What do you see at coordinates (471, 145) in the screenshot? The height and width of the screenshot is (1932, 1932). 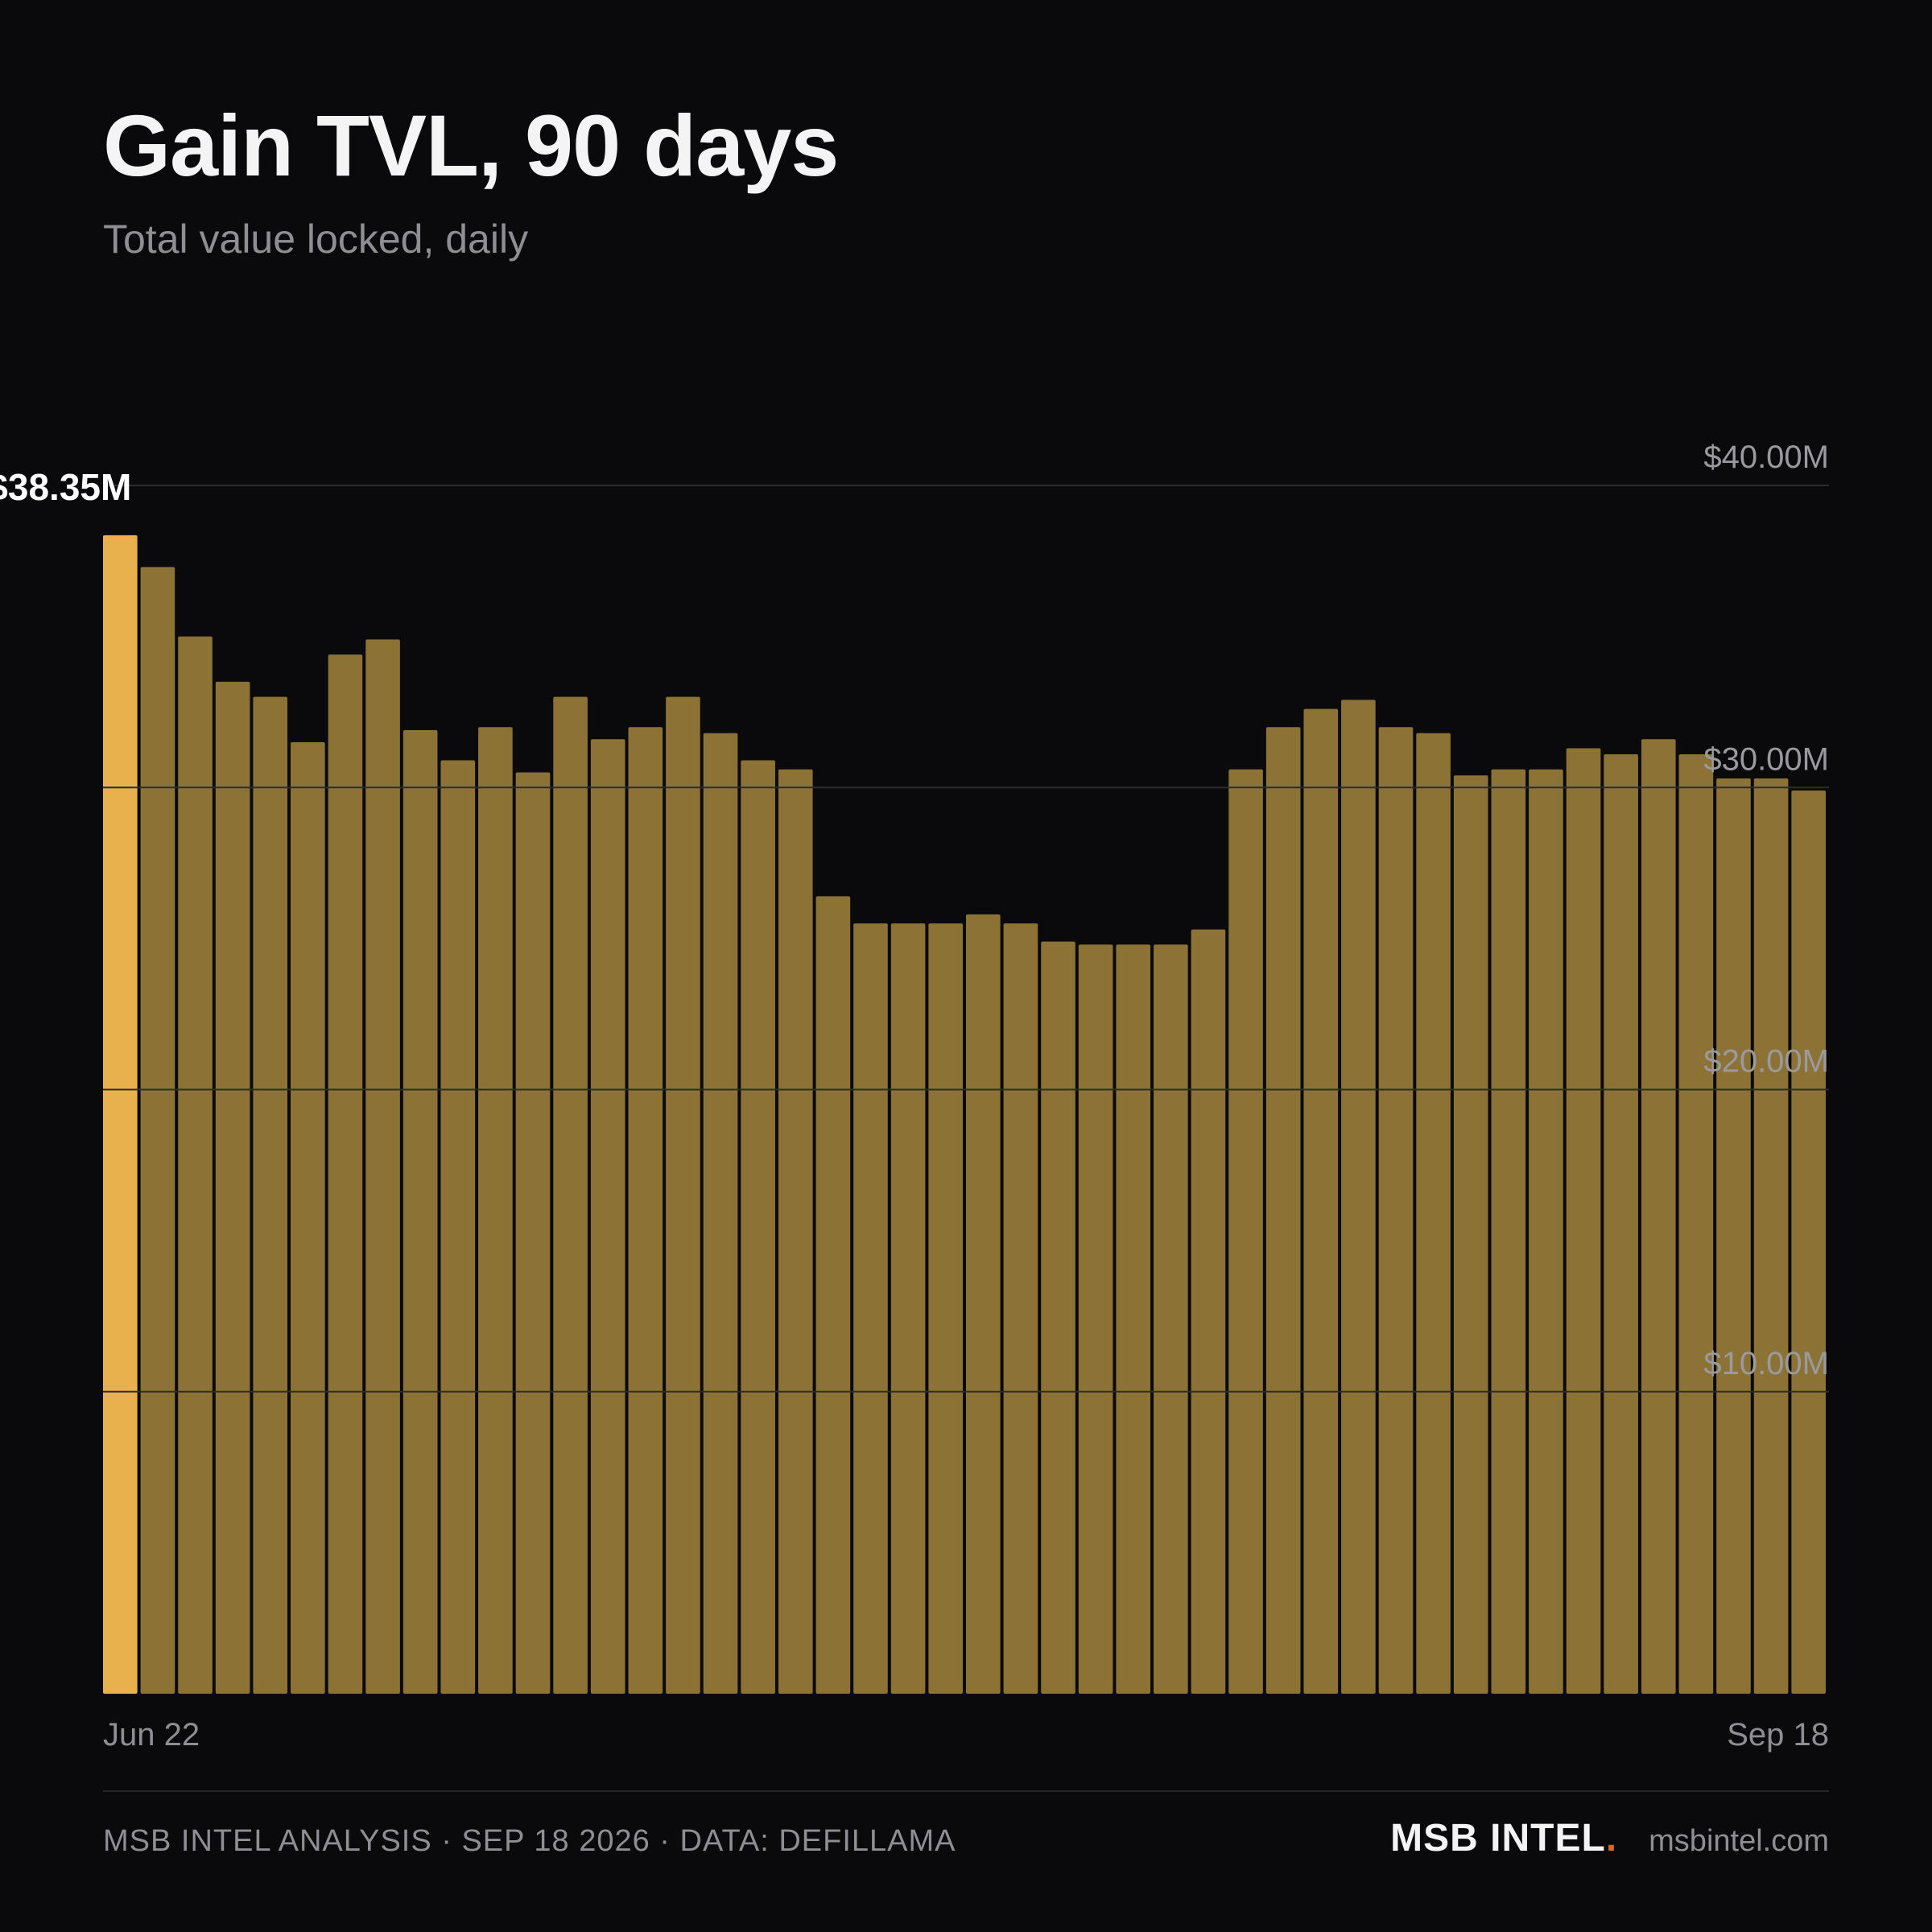 I see `chart-title: Gain TVL, 90 days` at bounding box center [471, 145].